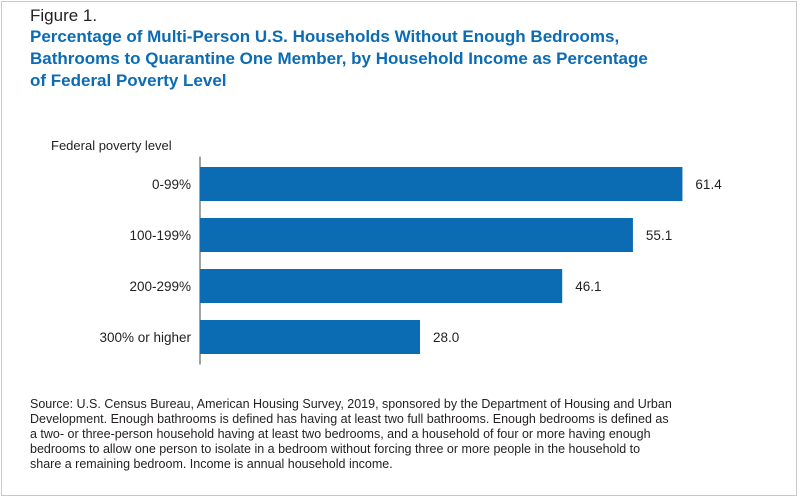 This screenshot has width=800, height=499. Describe the element at coordinates (128, 80) in the screenshot. I see `chart-title-line: of Federal Poverty Level` at that location.